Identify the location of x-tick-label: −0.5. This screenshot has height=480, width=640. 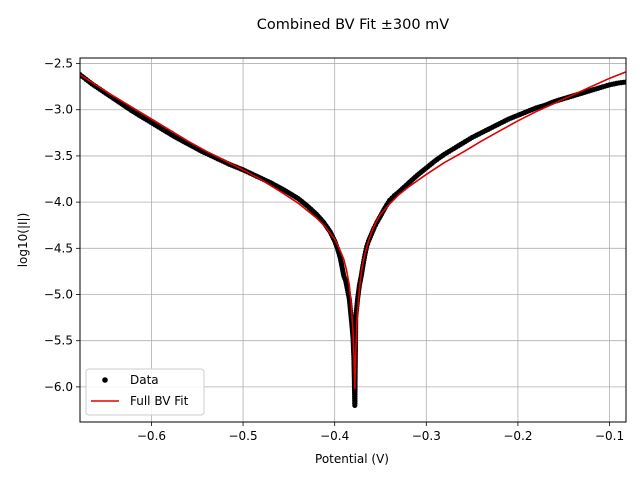
(242, 436).